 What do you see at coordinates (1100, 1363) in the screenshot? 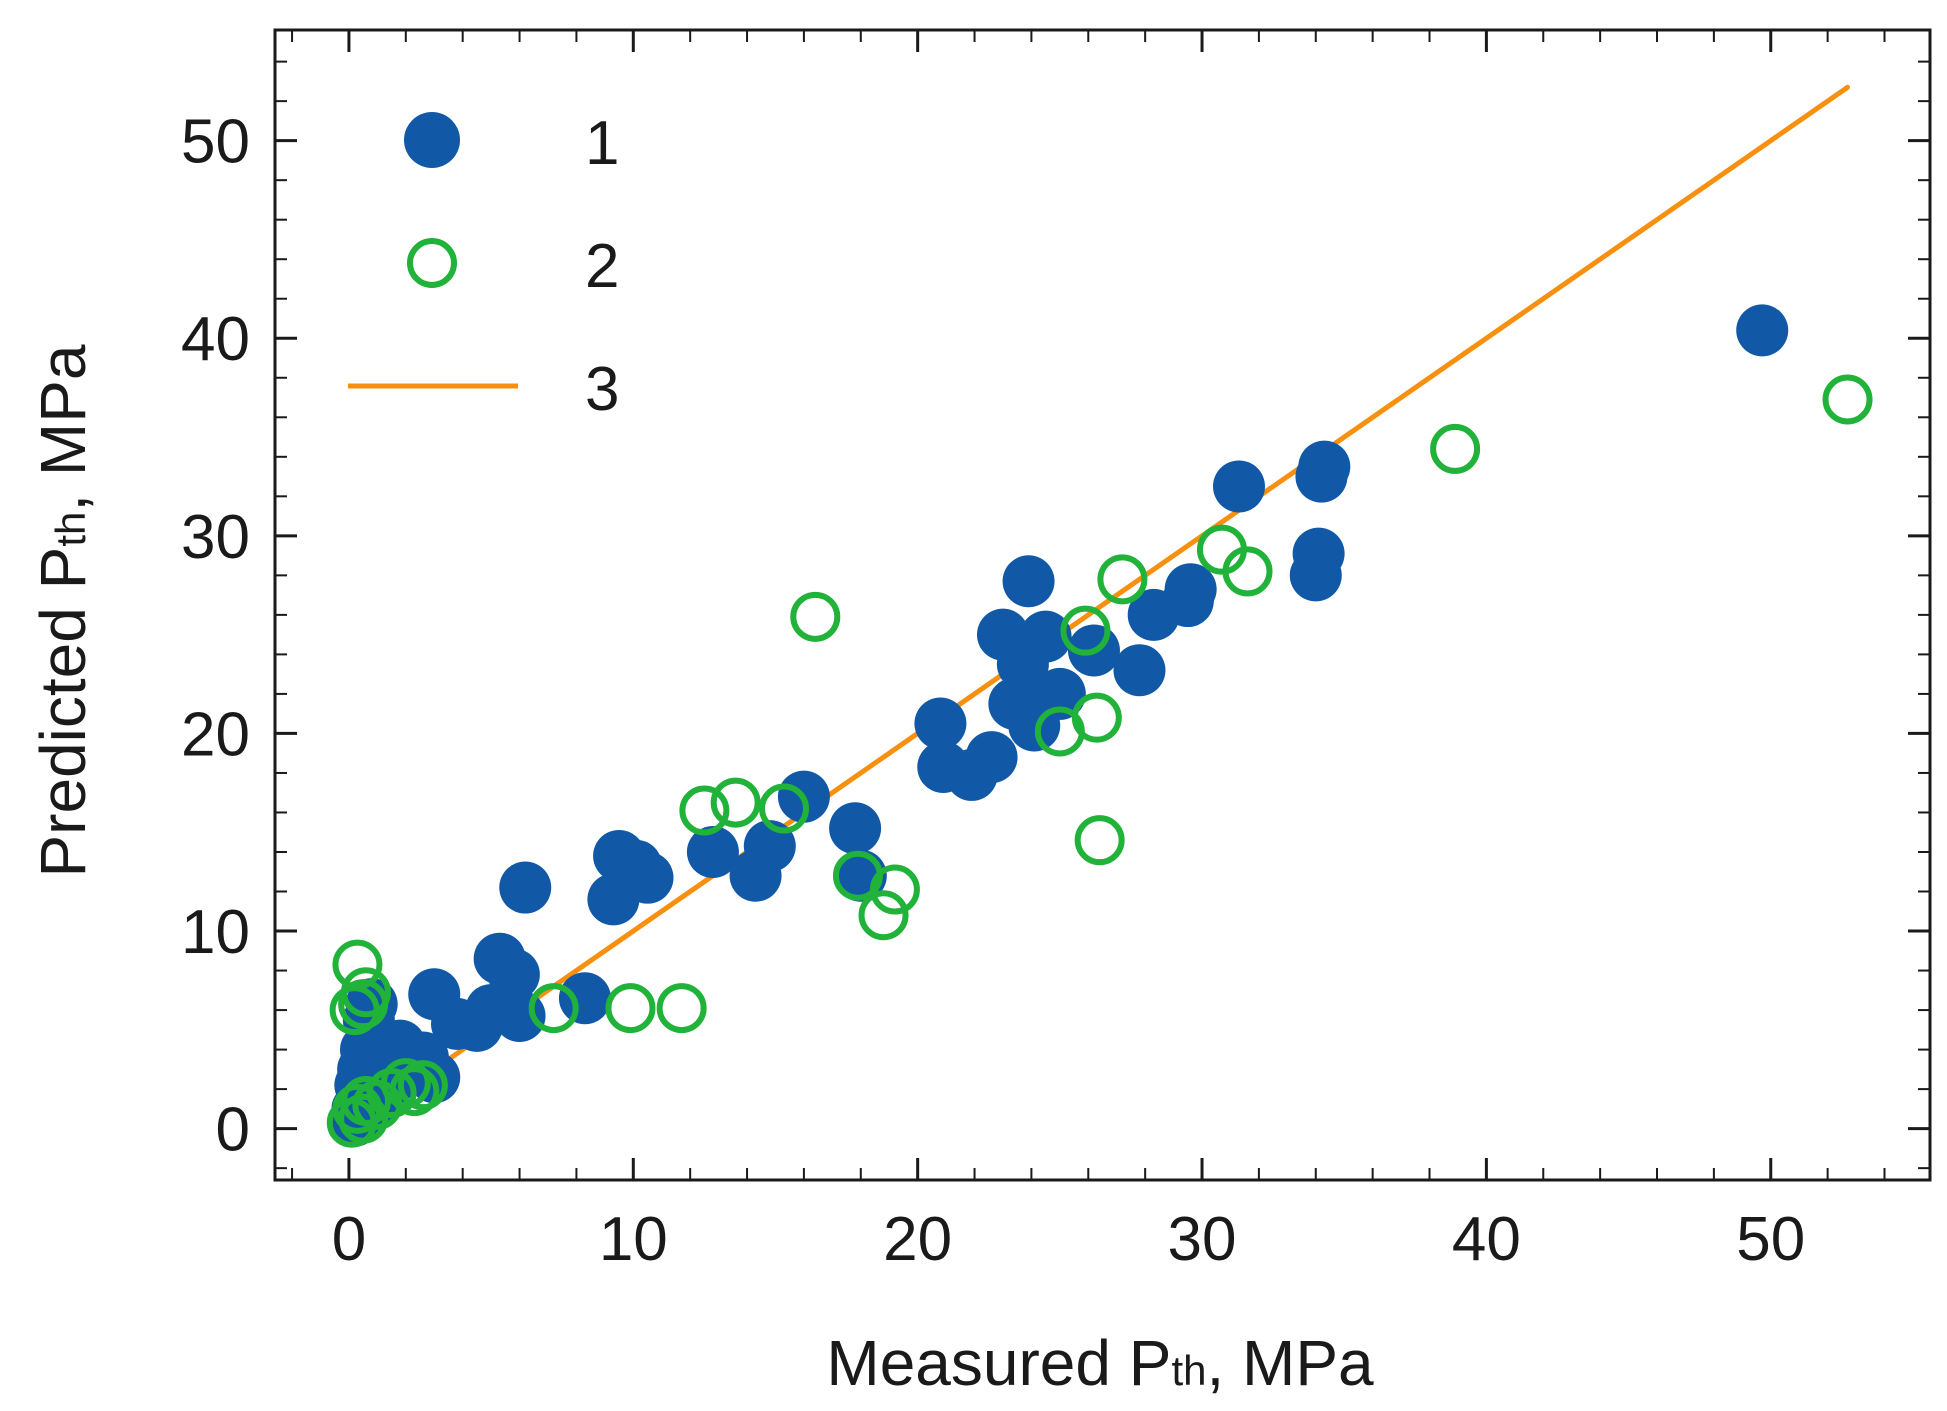
I see `x-axis-title: Measured Pth, MPa` at bounding box center [1100, 1363].